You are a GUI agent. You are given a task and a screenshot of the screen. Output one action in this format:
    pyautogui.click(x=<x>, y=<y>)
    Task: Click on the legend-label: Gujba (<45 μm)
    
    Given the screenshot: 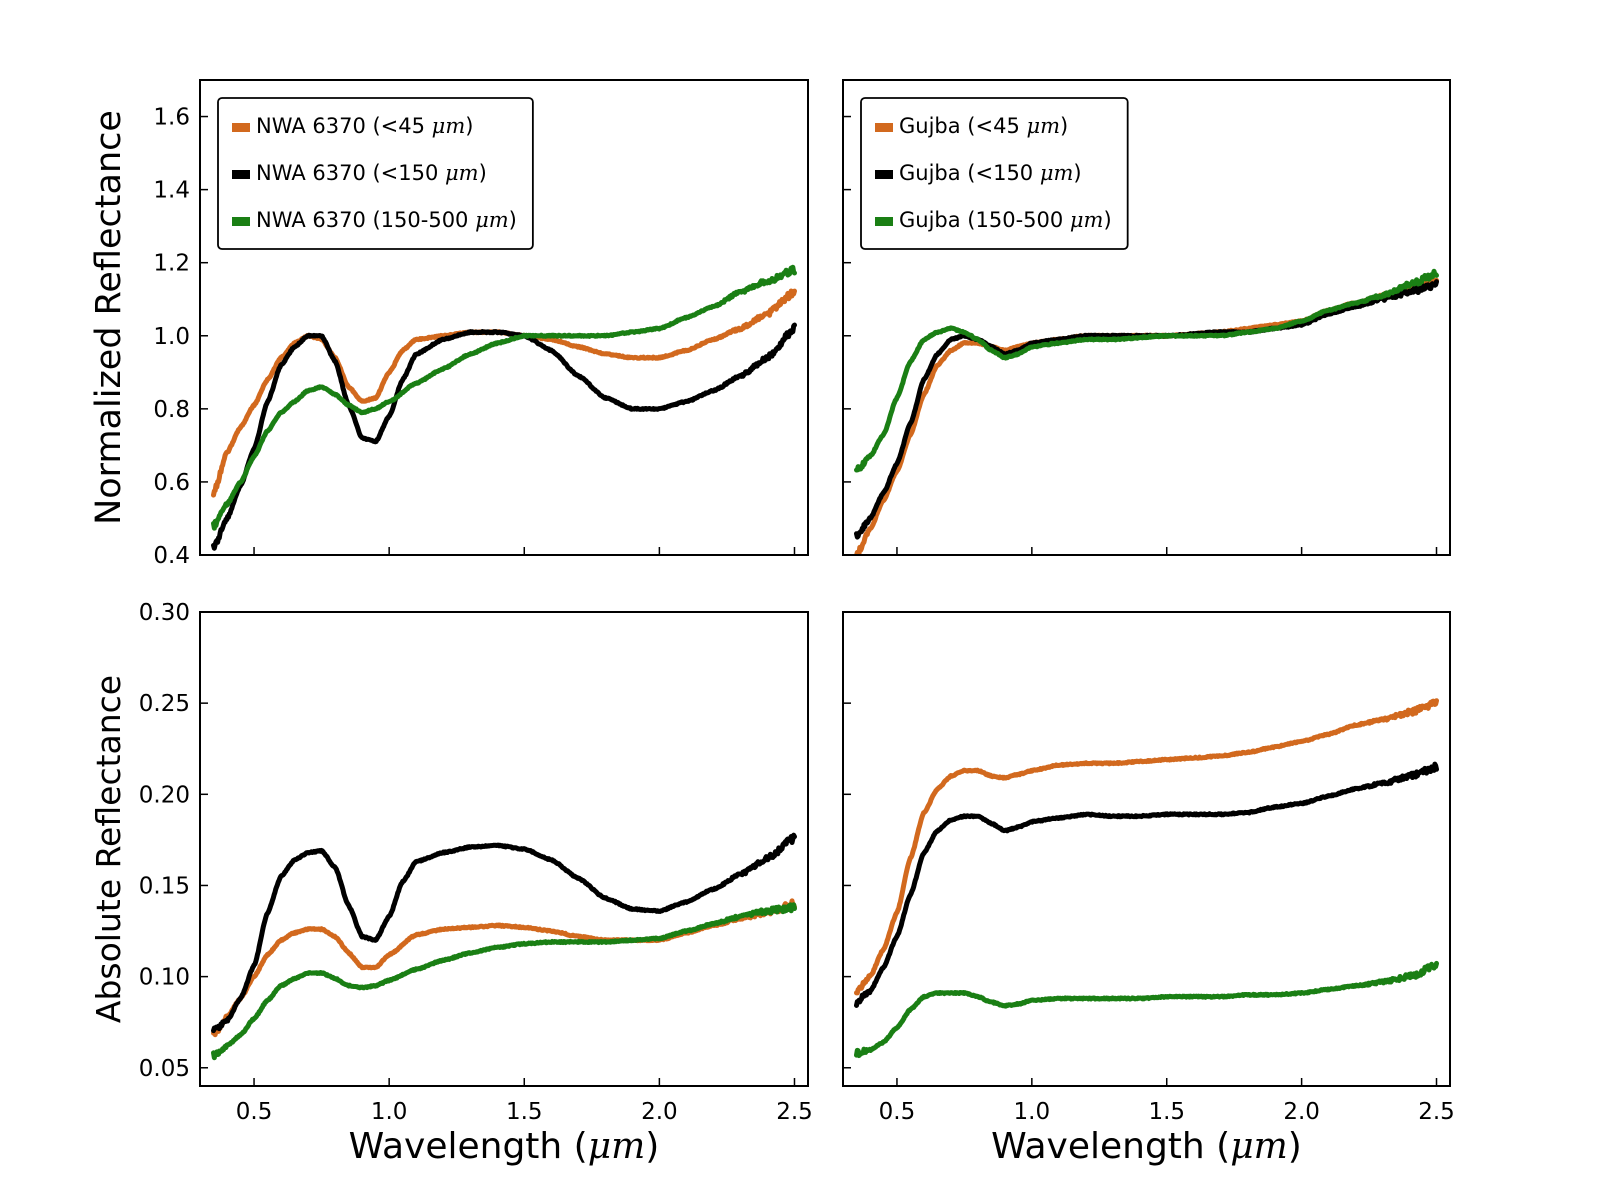 What is the action you would take?
    pyautogui.click(x=983, y=126)
    